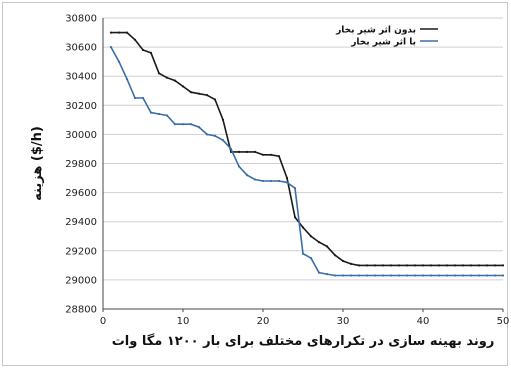 This screenshot has width=511, height=369. I want to click on y-tick-label: 30000, so click(81, 135).